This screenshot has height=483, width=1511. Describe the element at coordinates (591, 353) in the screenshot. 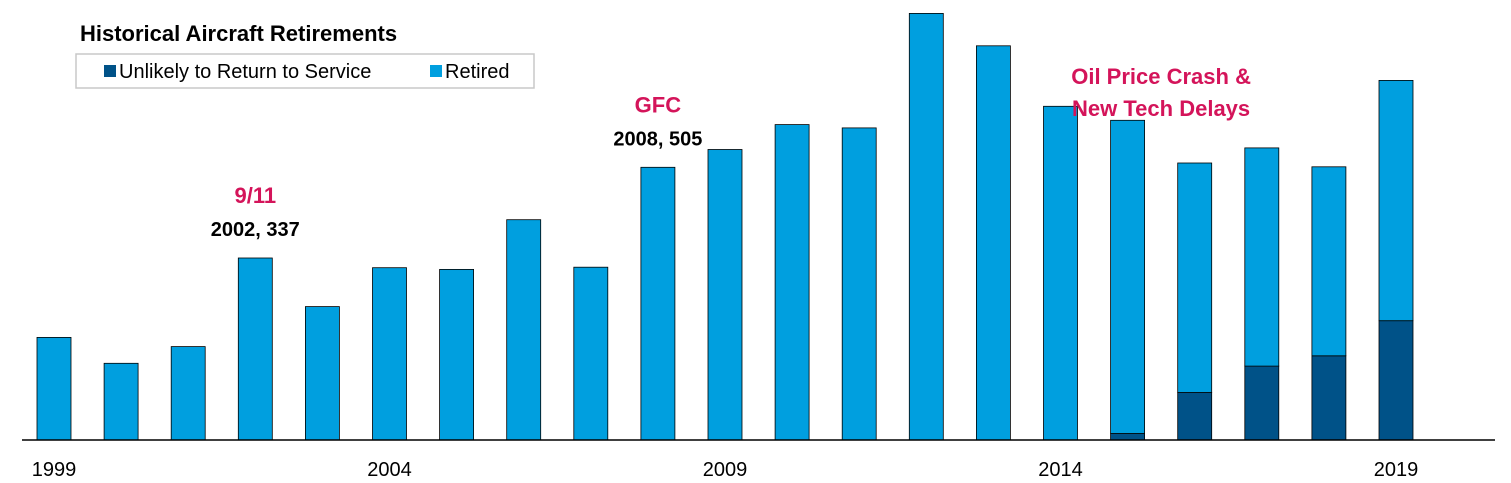

I see `bar-2007-retired` at that location.